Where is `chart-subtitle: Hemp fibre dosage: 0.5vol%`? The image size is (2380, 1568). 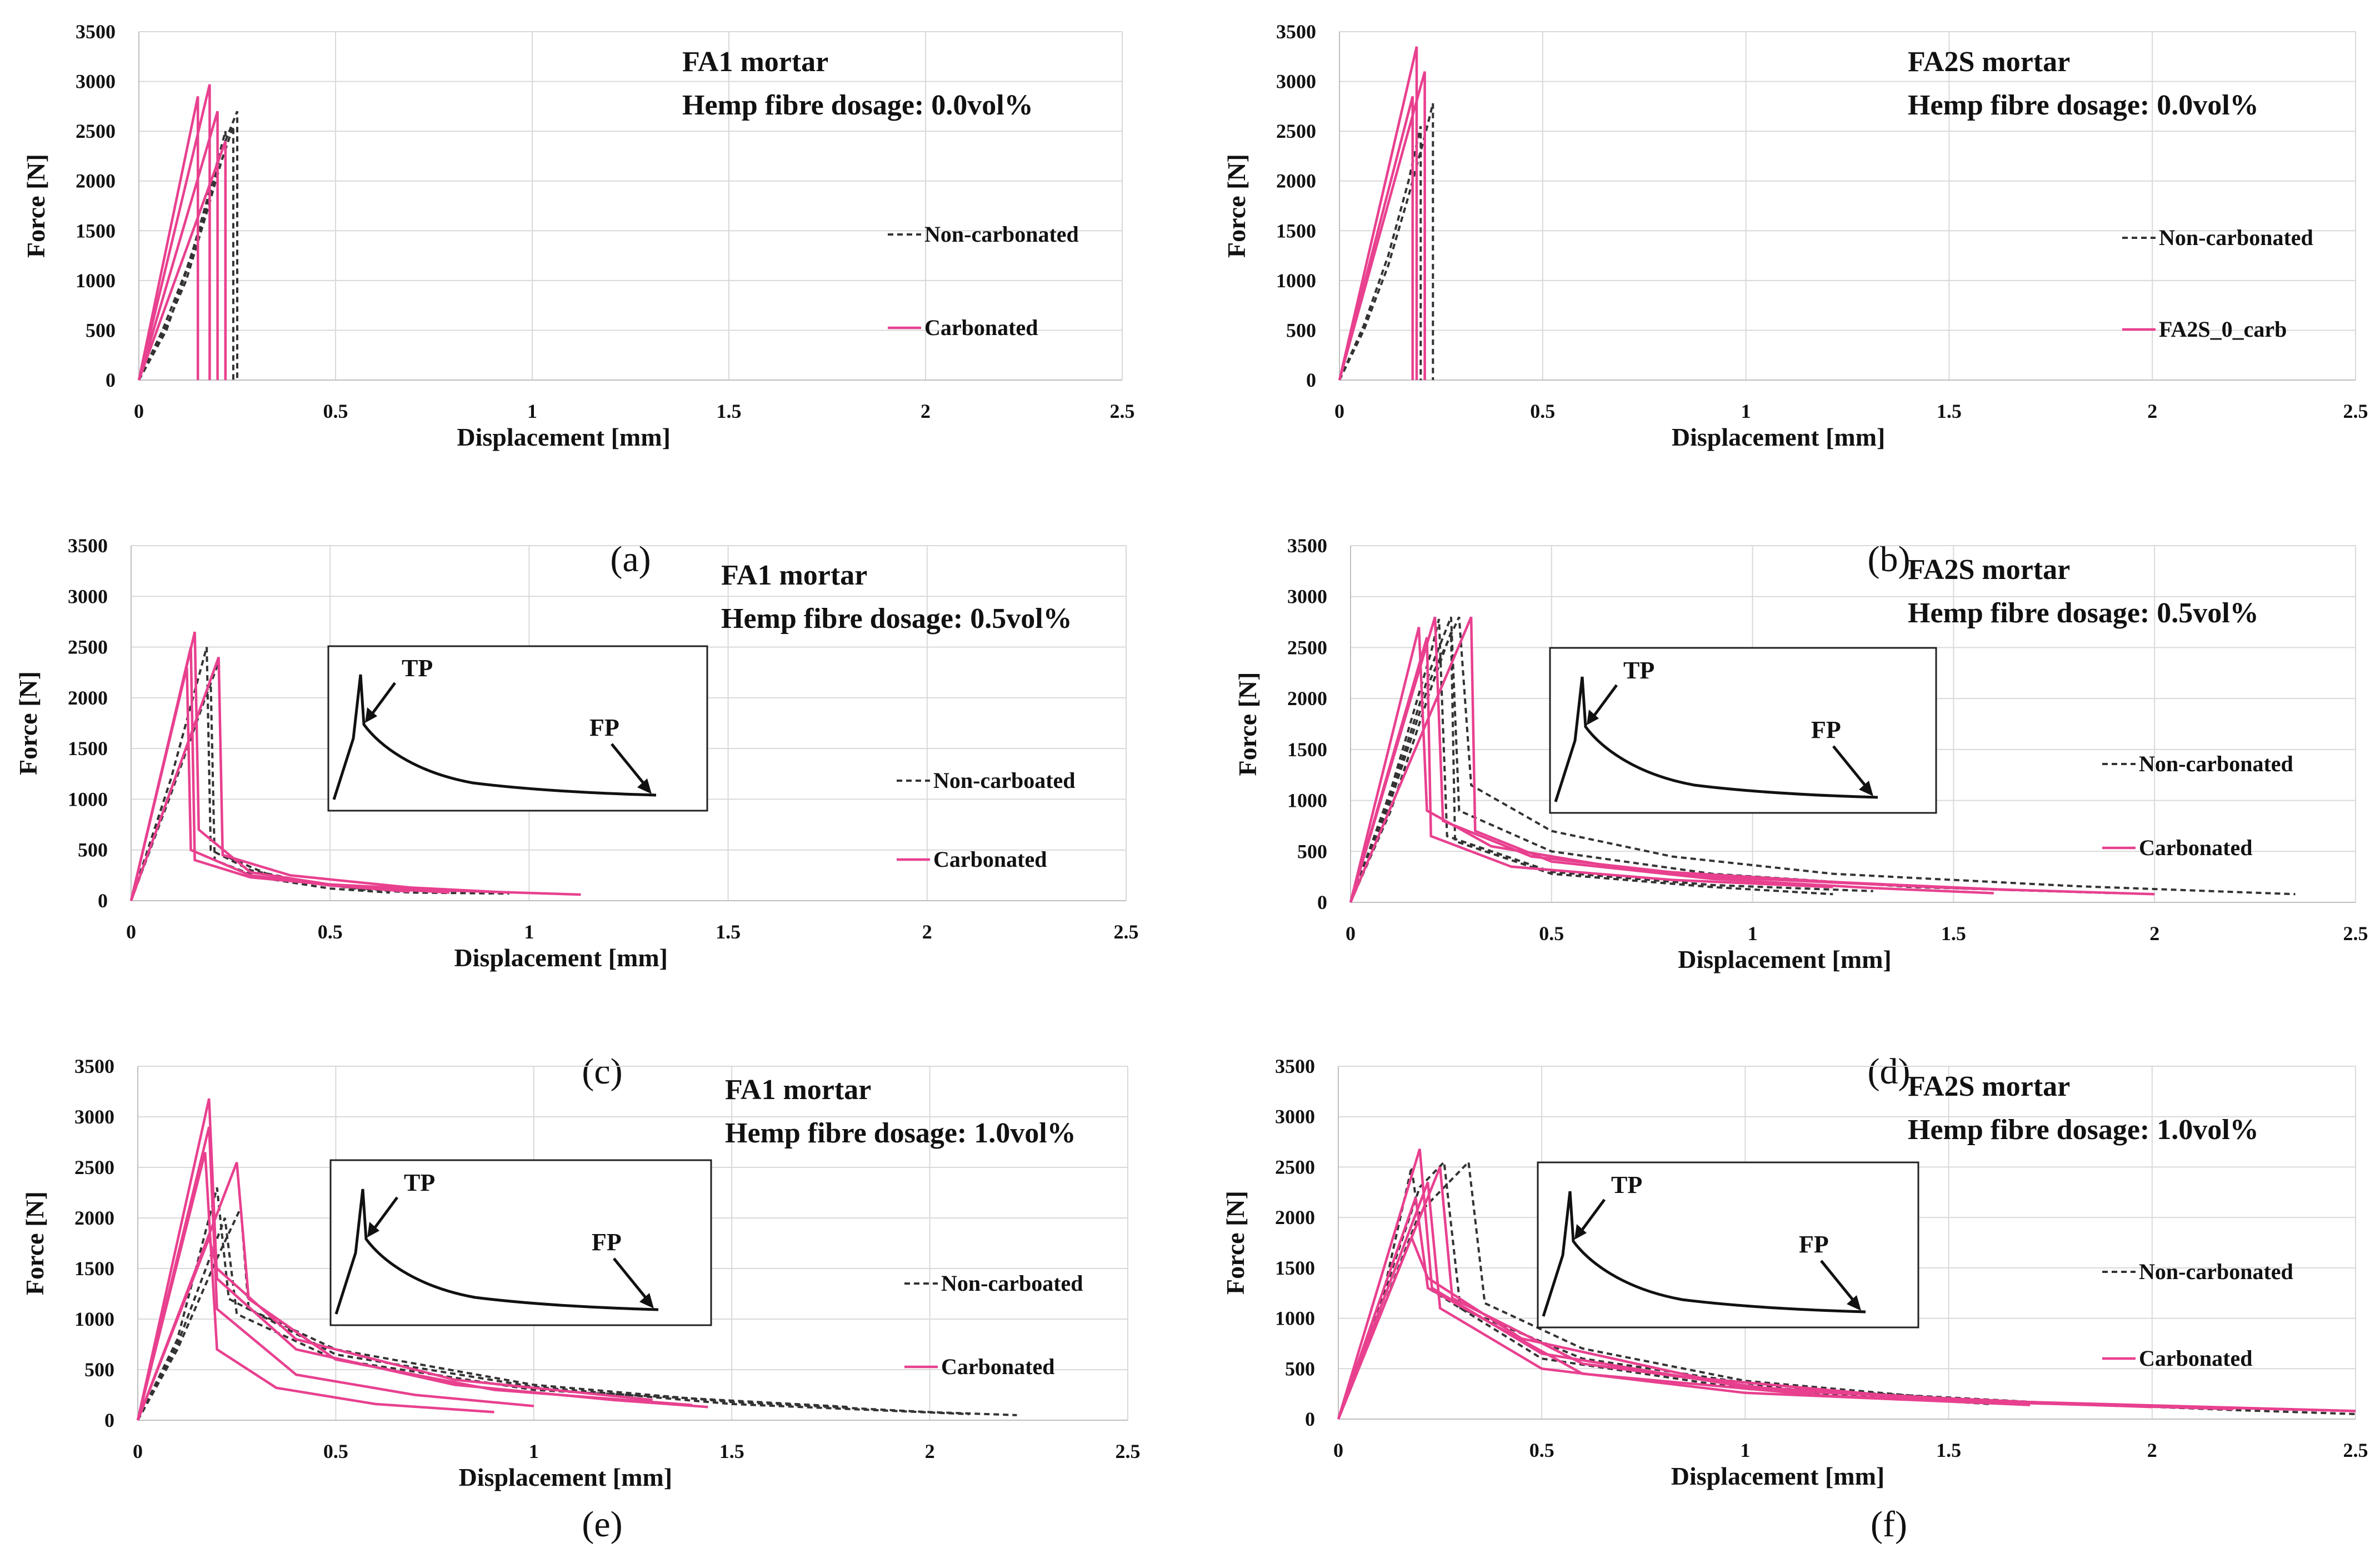 chart-subtitle: Hemp fibre dosage: 0.5vol% is located at coordinates (897, 619).